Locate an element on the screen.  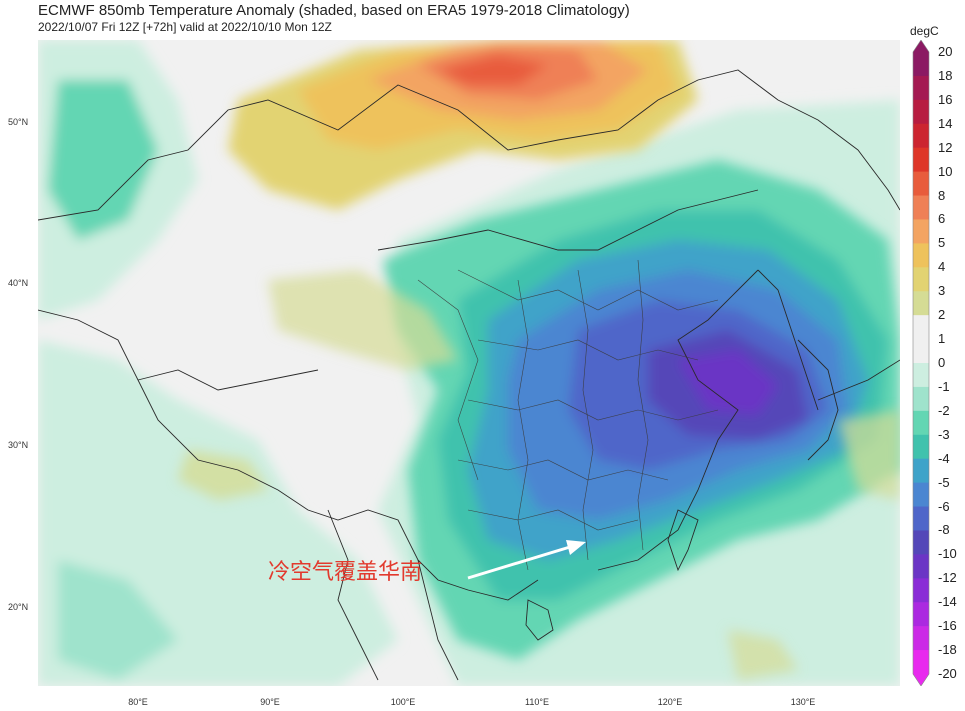
lon-label-120: 120°E is located at coordinates (670, 702).